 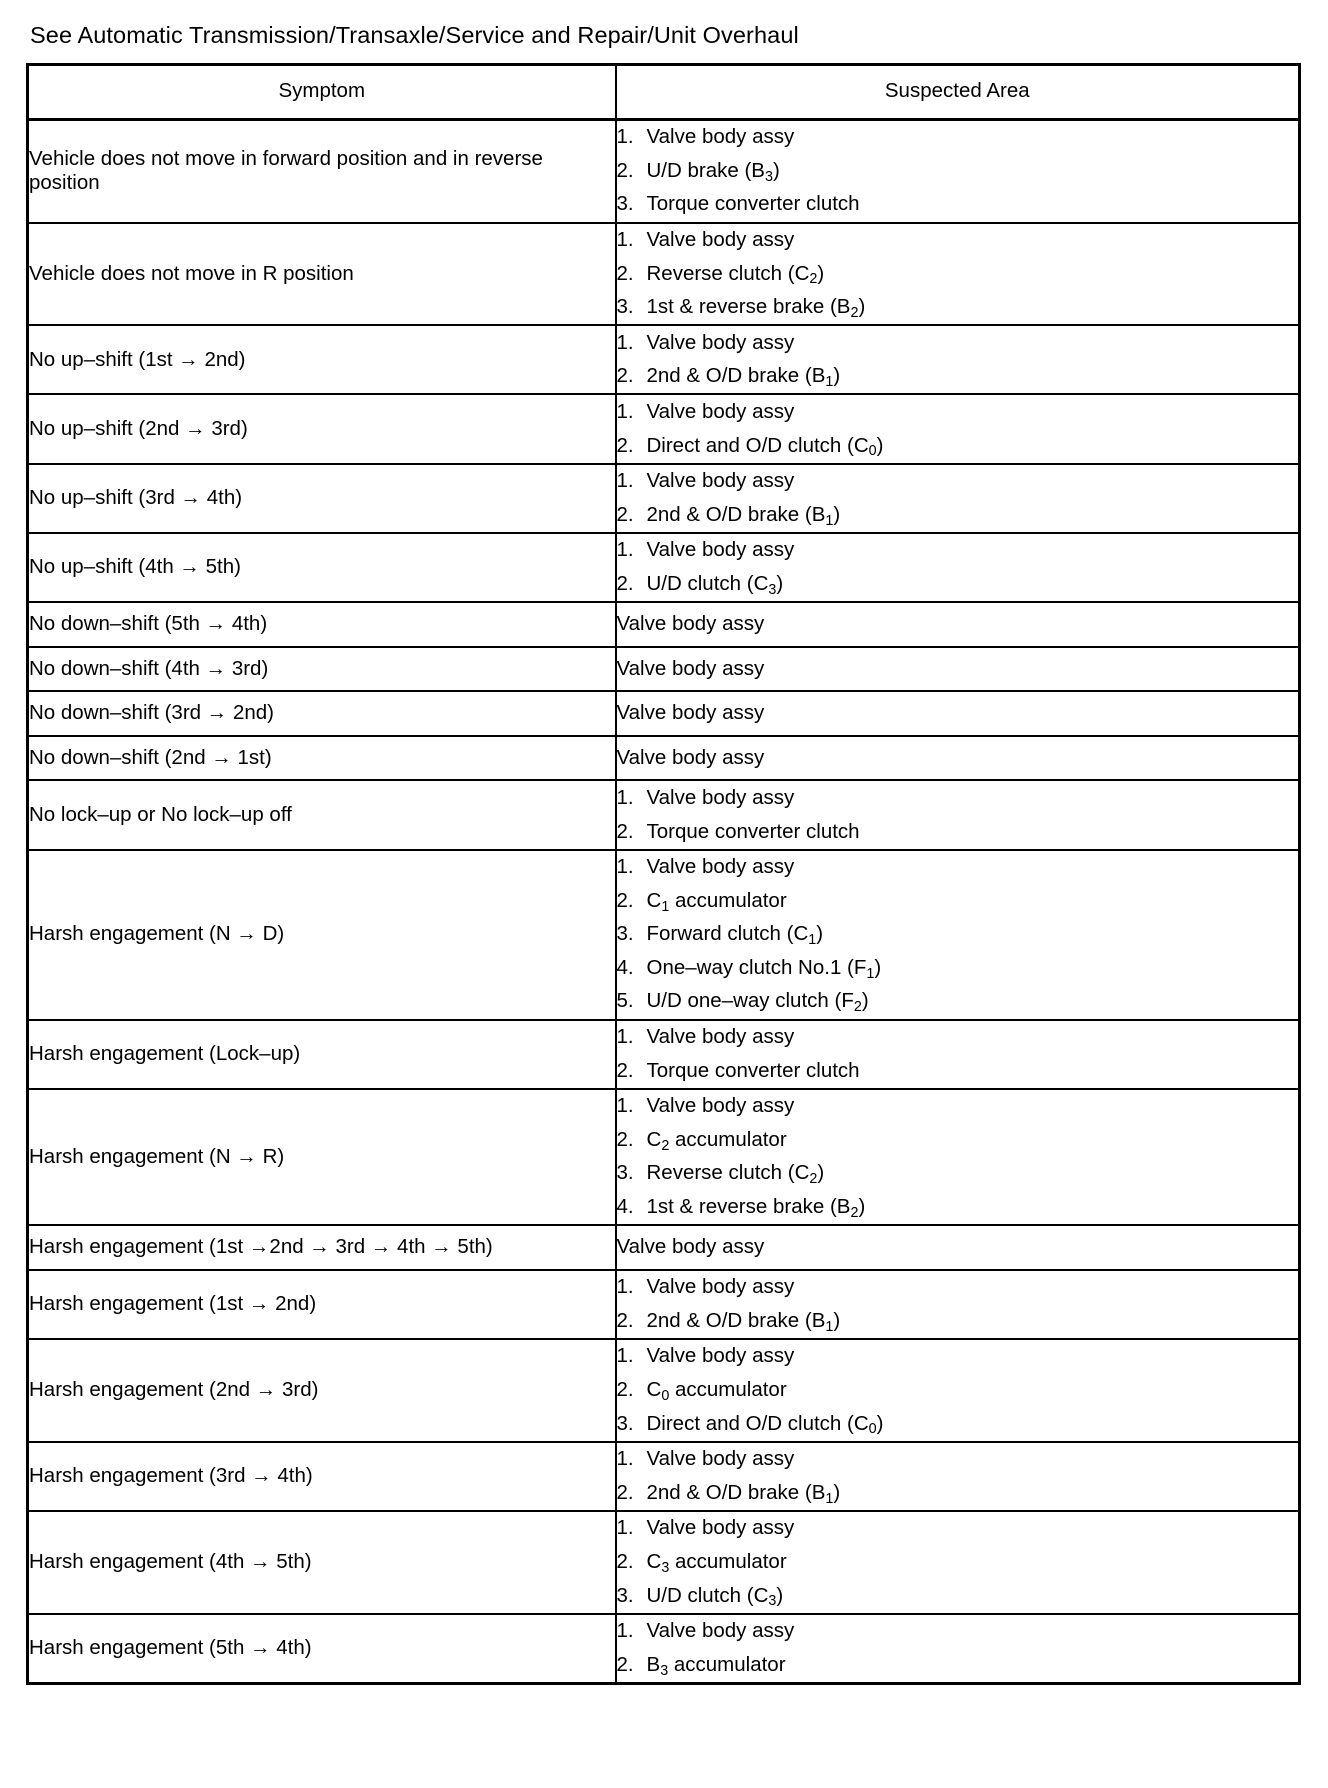 What do you see at coordinates (765, 446) in the screenshot?
I see `list-item-label: Direct and O/D clutch (C0)` at bounding box center [765, 446].